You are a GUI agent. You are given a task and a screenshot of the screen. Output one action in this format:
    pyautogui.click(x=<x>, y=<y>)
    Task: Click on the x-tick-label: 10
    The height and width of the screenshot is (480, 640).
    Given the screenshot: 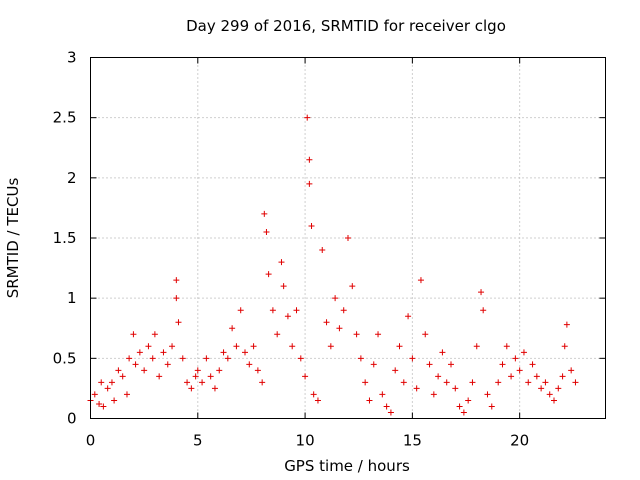 What is the action you would take?
    pyautogui.click(x=305, y=441)
    